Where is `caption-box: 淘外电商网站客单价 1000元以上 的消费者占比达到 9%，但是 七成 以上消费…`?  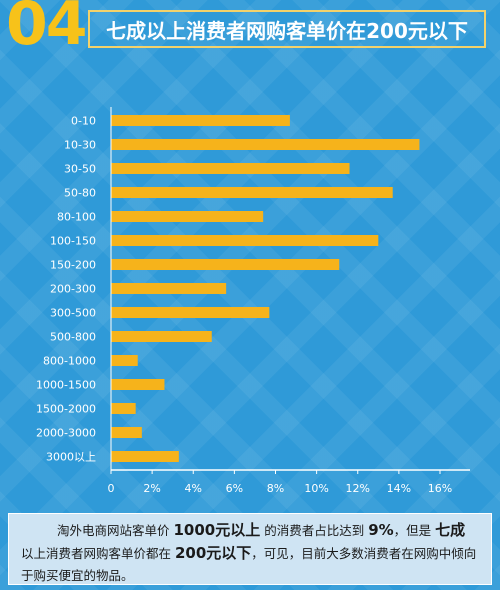 caption-box: 淘外电商网站客单价 1000元以上 的消费者占比达到 9%，但是 七成 以上消费… is located at coordinates (250, 549).